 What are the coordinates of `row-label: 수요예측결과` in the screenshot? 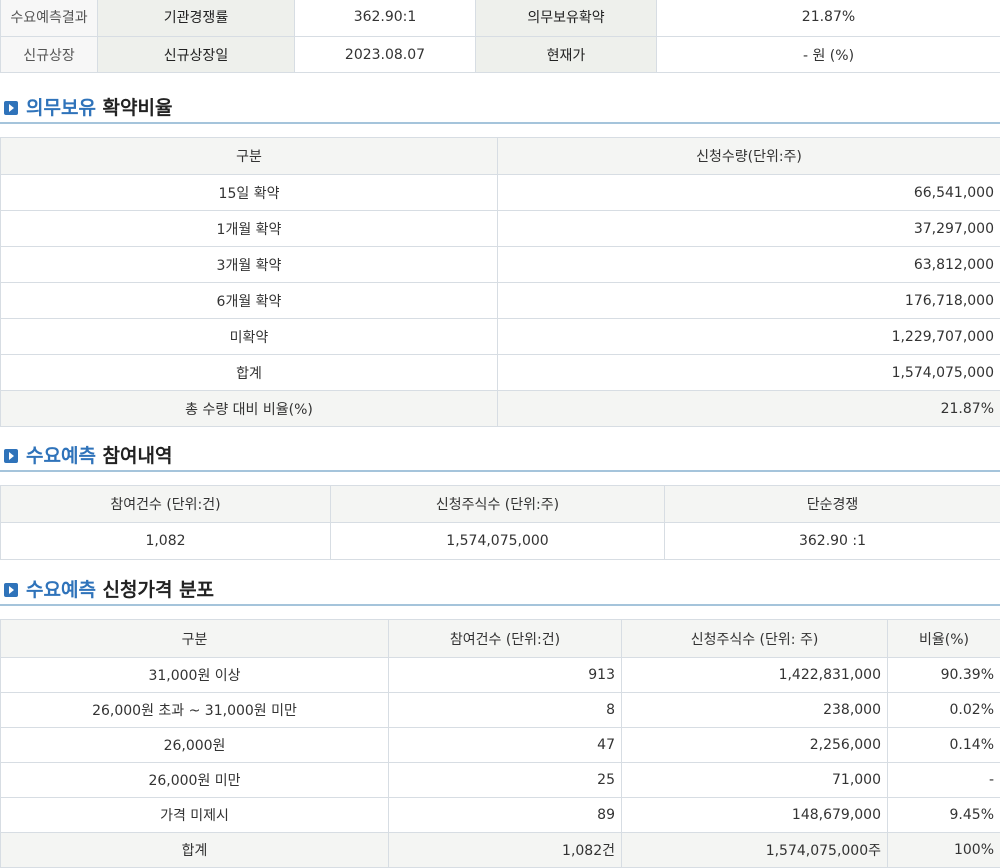 It's located at (49, 18).